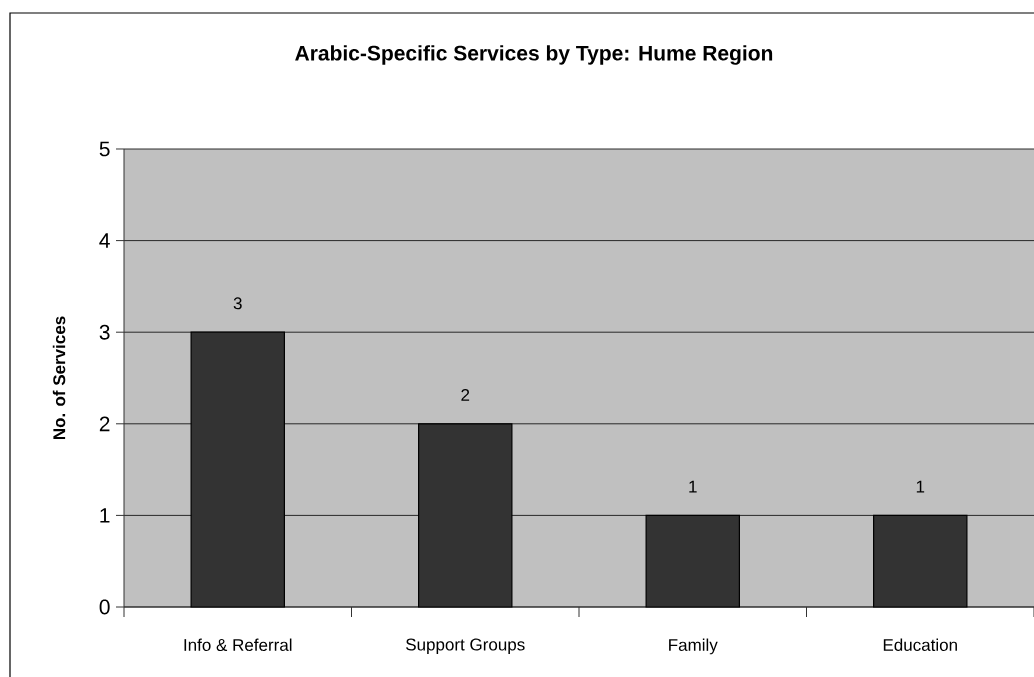 The image size is (1034, 677). What do you see at coordinates (104, 332) in the screenshot?
I see `y-tick-label: 3` at bounding box center [104, 332].